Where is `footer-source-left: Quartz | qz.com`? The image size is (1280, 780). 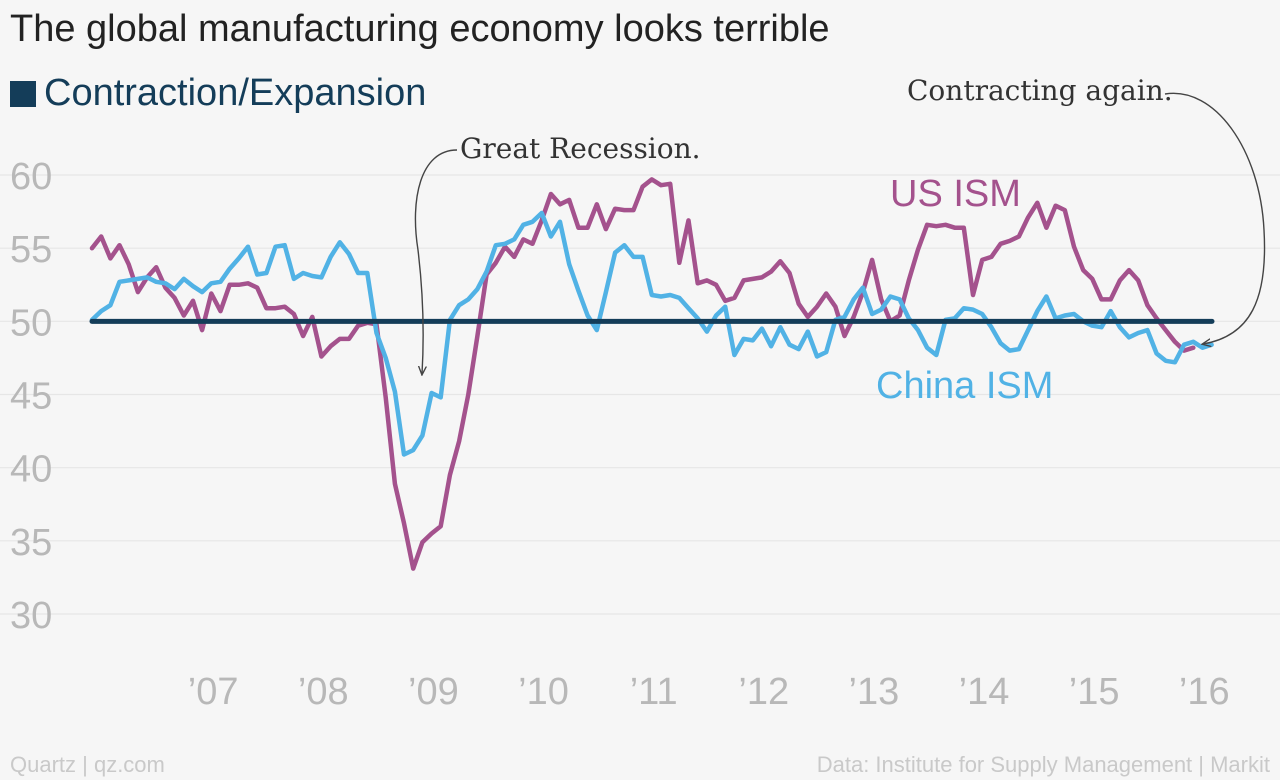 footer-source-left: Quartz | qz.com is located at coordinates (87, 764).